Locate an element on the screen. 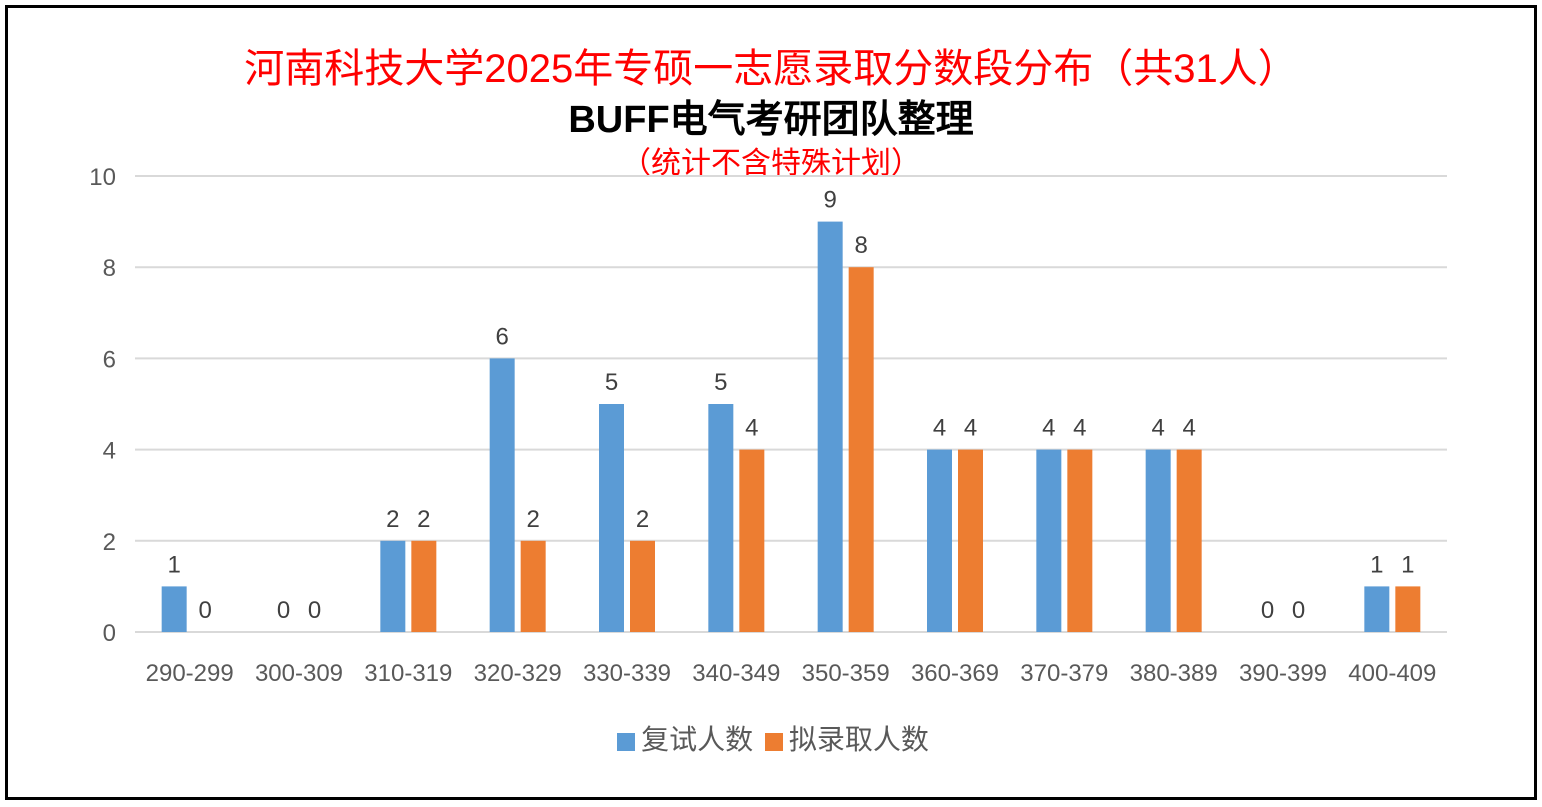  x-tick-label: 330-339 is located at coordinates (627, 673).